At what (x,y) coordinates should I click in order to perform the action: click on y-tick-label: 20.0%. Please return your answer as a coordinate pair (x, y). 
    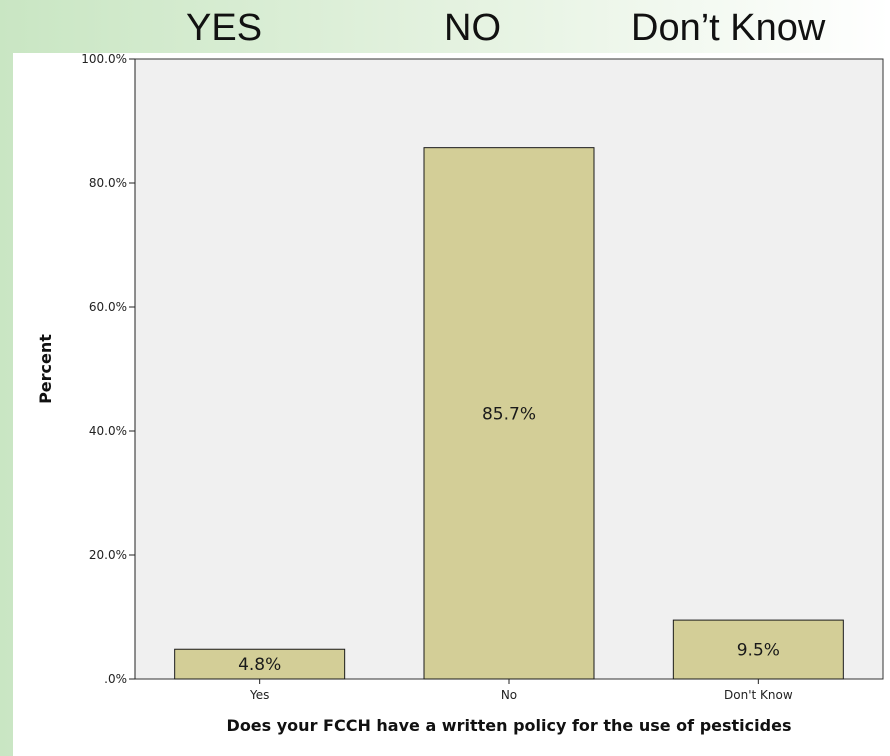
    Looking at the image, I should click on (108, 555).